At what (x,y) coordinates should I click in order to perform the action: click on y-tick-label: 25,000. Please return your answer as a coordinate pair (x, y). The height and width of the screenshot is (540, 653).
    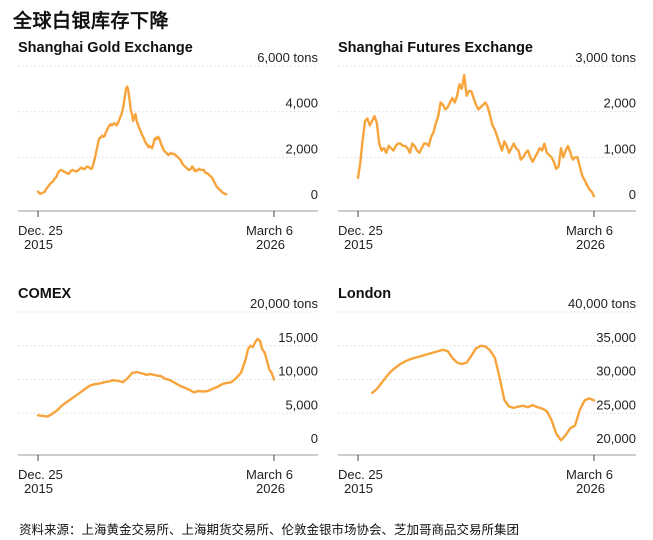
    Looking at the image, I should click on (616, 404).